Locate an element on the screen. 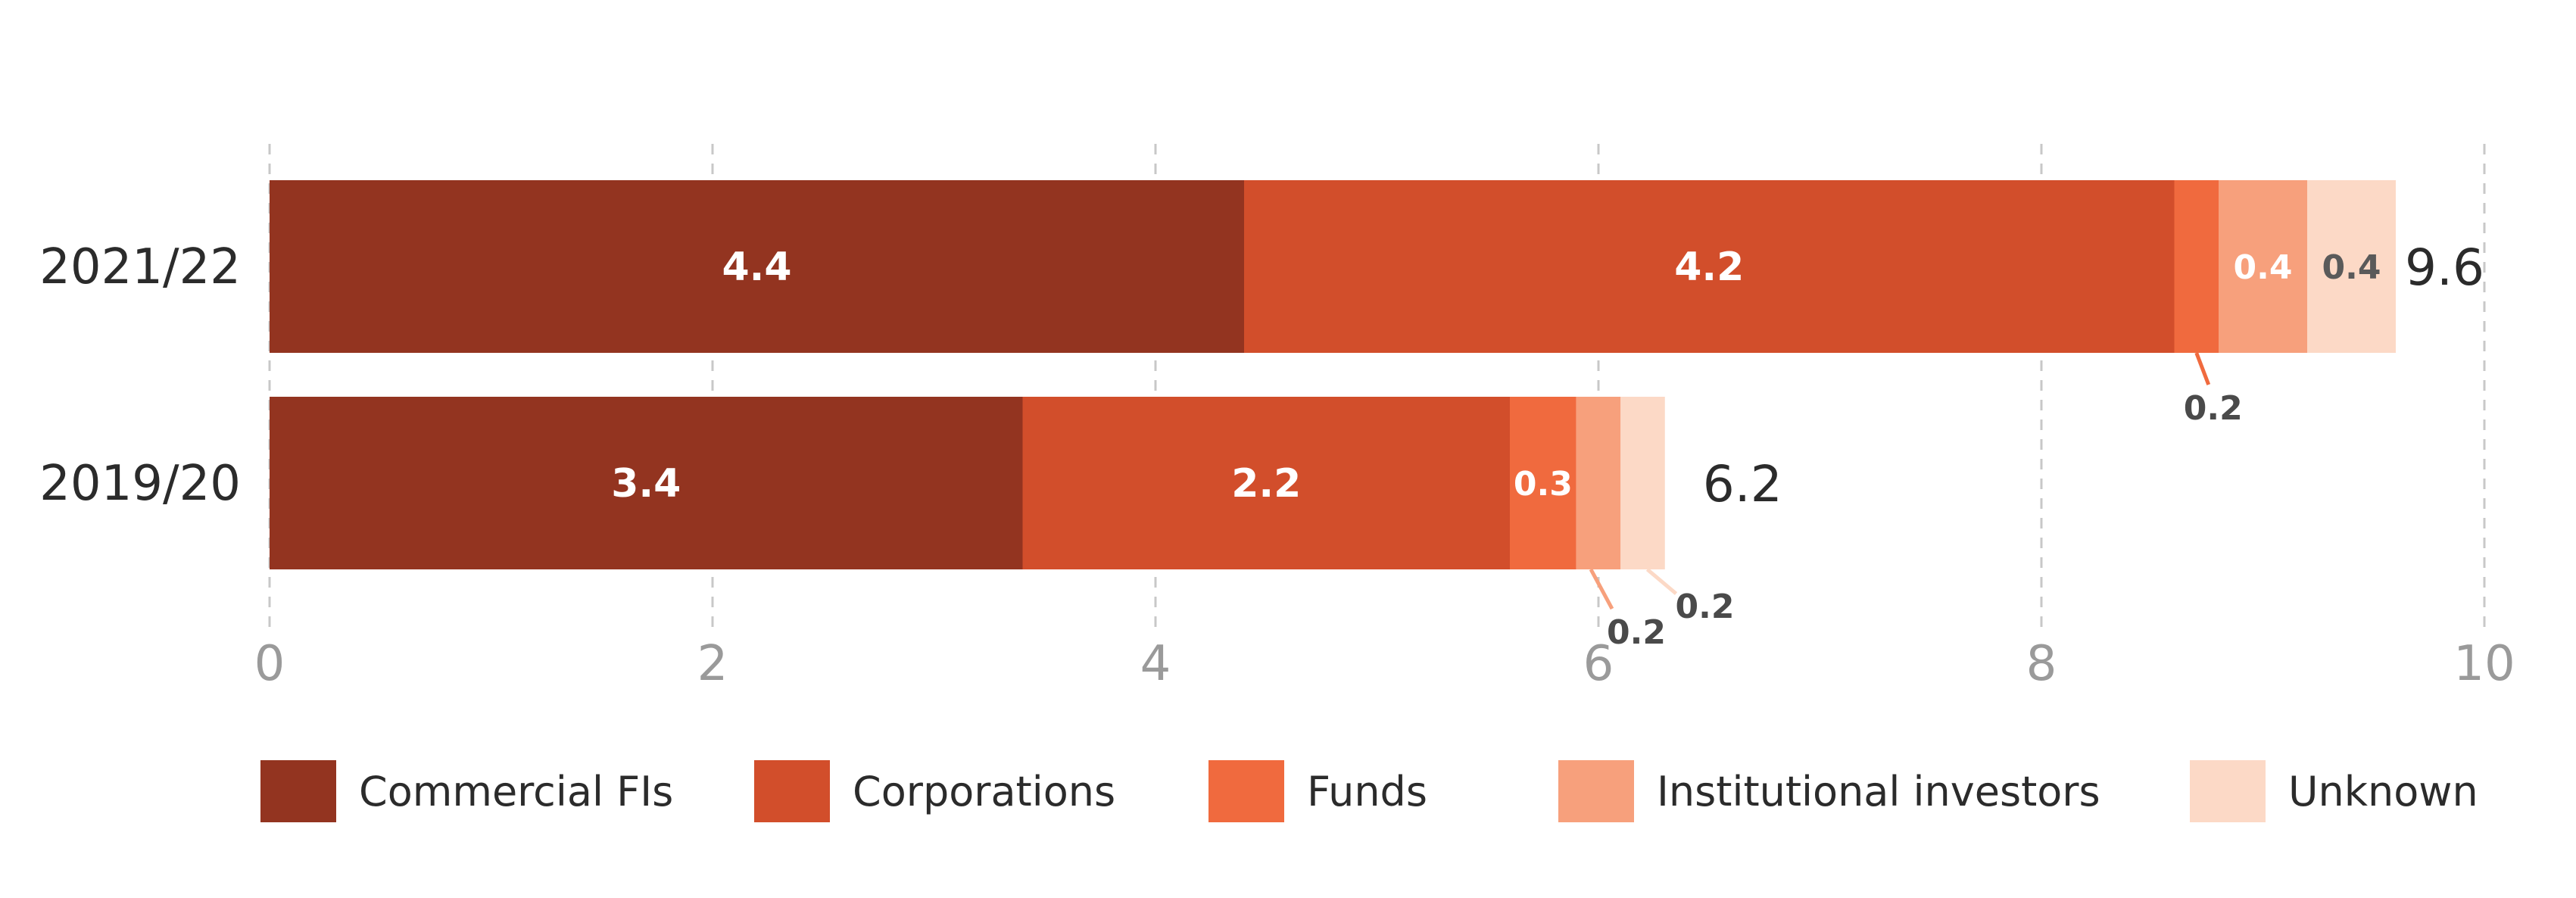  data-label: 4.2 is located at coordinates (1709, 268).